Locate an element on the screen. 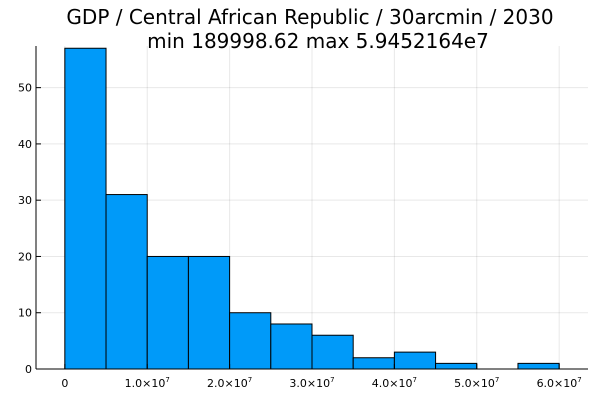 This screenshot has width=600, height=400. y-tick-label: 50 is located at coordinates (25, 88).